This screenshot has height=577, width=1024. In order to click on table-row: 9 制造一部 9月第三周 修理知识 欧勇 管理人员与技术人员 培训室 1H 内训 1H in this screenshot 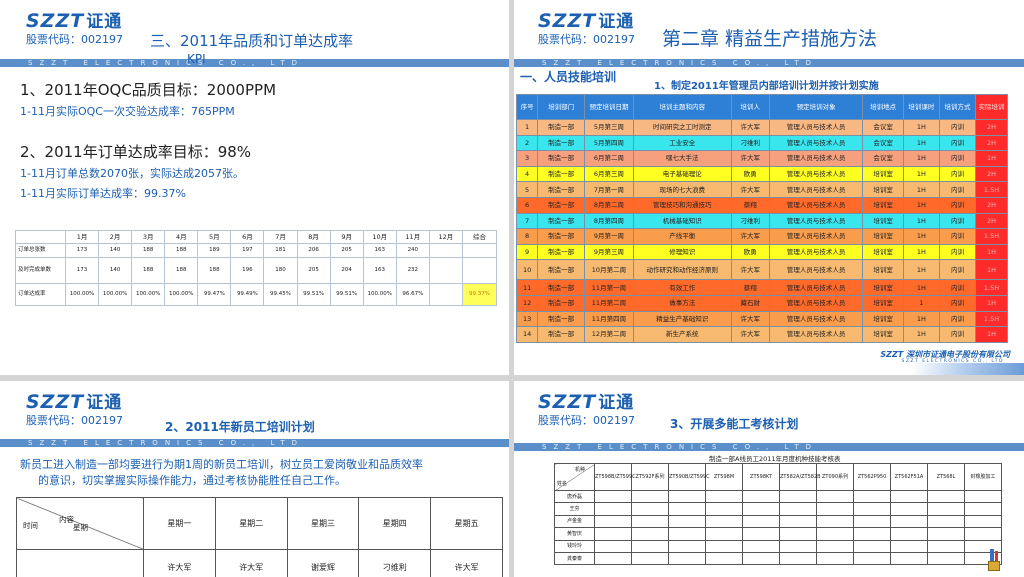, I will do `click(761, 252)`.